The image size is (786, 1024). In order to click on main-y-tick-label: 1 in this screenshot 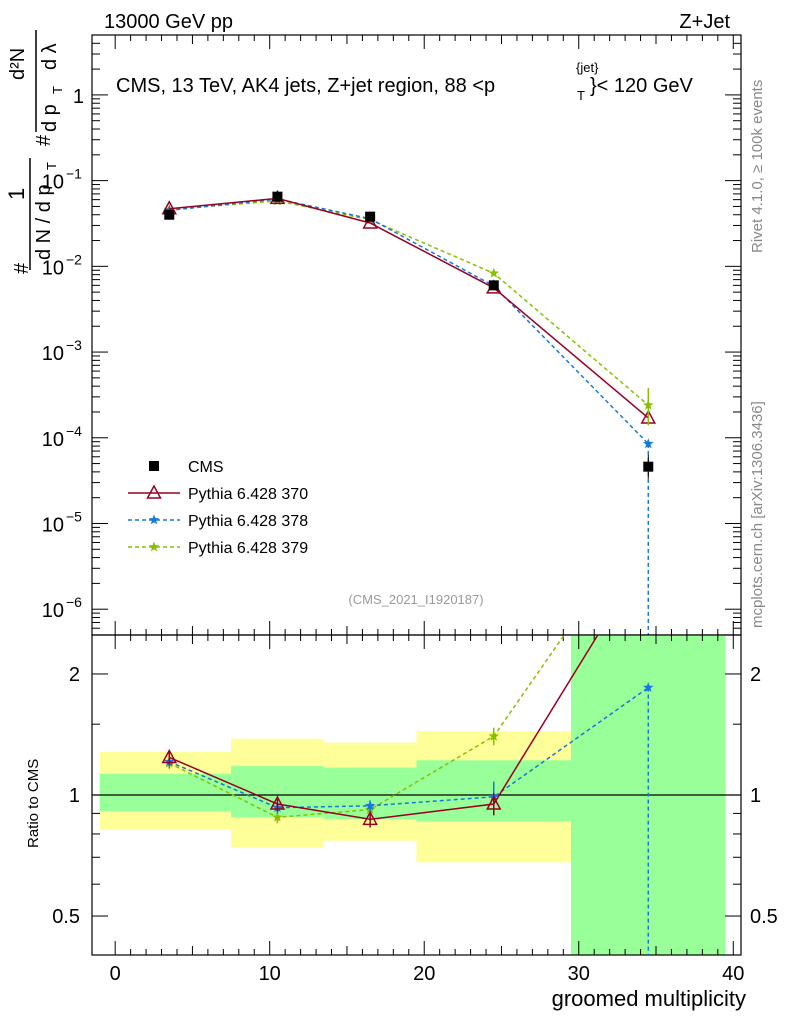, I will do `click(78, 97)`.